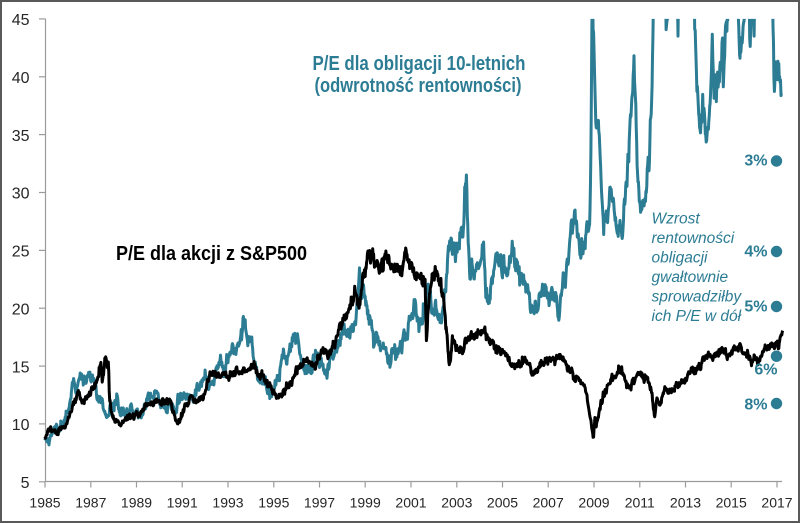  What do you see at coordinates (680, 258) in the screenshot?
I see `svg-text: obligacji` at bounding box center [680, 258].